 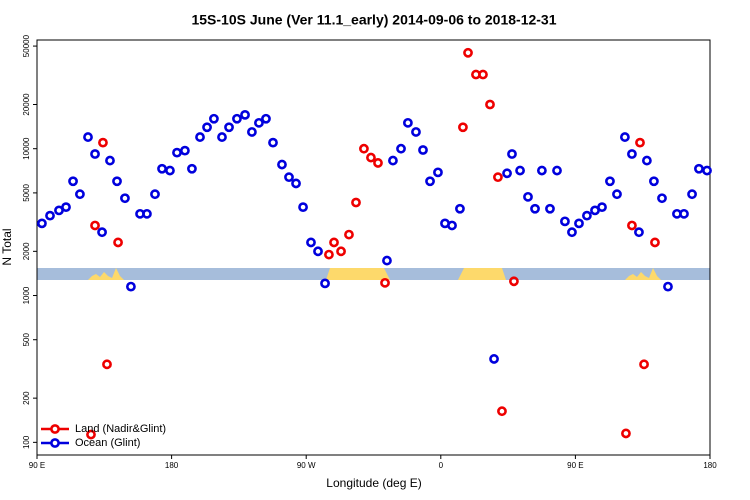 What do you see at coordinates (172, 465) in the screenshot?
I see `x-tick-label: 180` at bounding box center [172, 465].